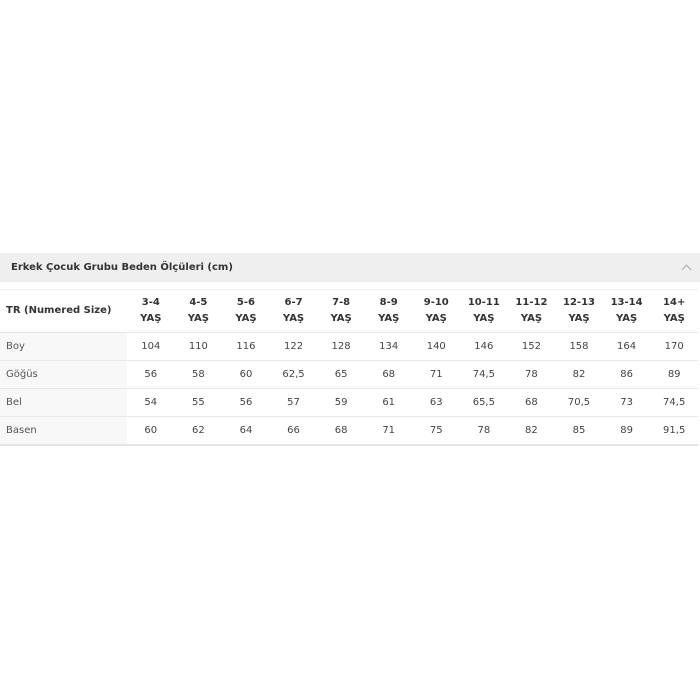 The height and width of the screenshot is (700, 700). Describe the element at coordinates (198, 430) in the screenshot. I see `table-cell: 62` at that location.